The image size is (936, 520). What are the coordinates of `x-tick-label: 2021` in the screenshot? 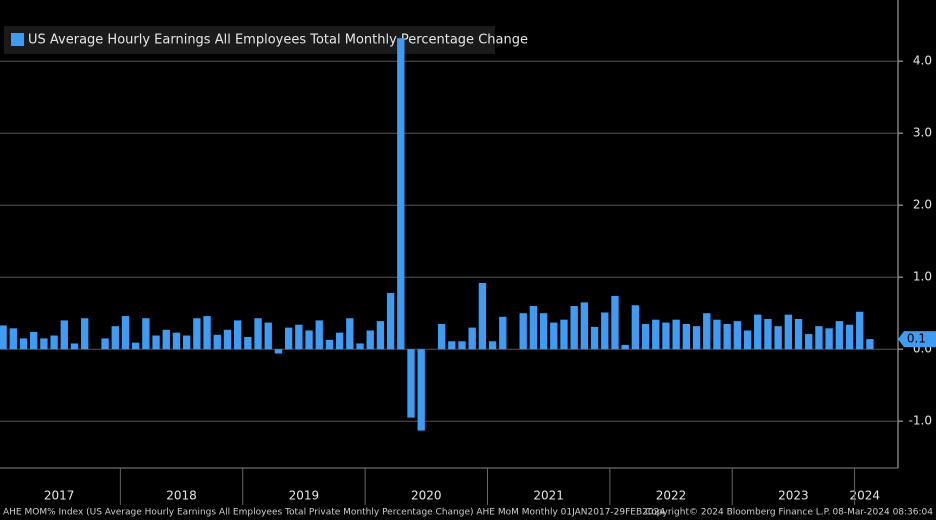 It's located at (548, 496).